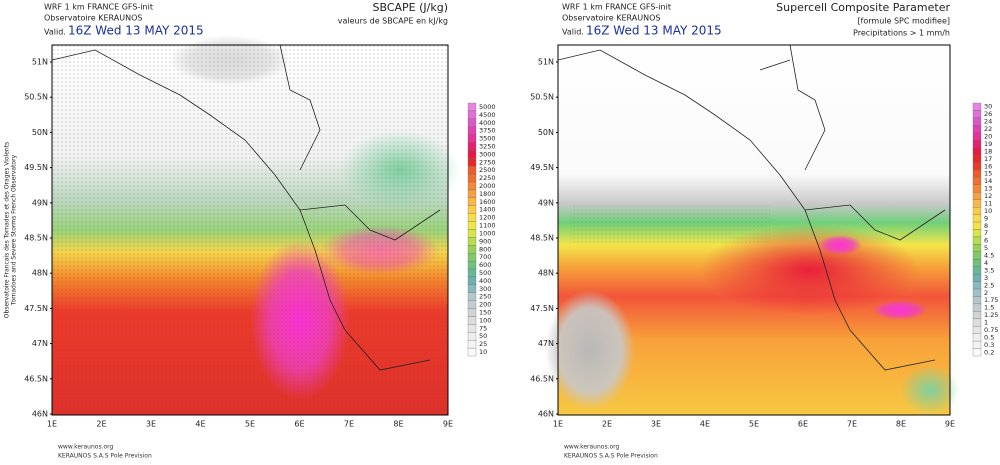 This screenshot has width=1000, height=465. Describe the element at coordinates (393, 21) in the screenshot. I see `map-subtitle: valeurs de SBCAPE en kJ/kg` at that location.